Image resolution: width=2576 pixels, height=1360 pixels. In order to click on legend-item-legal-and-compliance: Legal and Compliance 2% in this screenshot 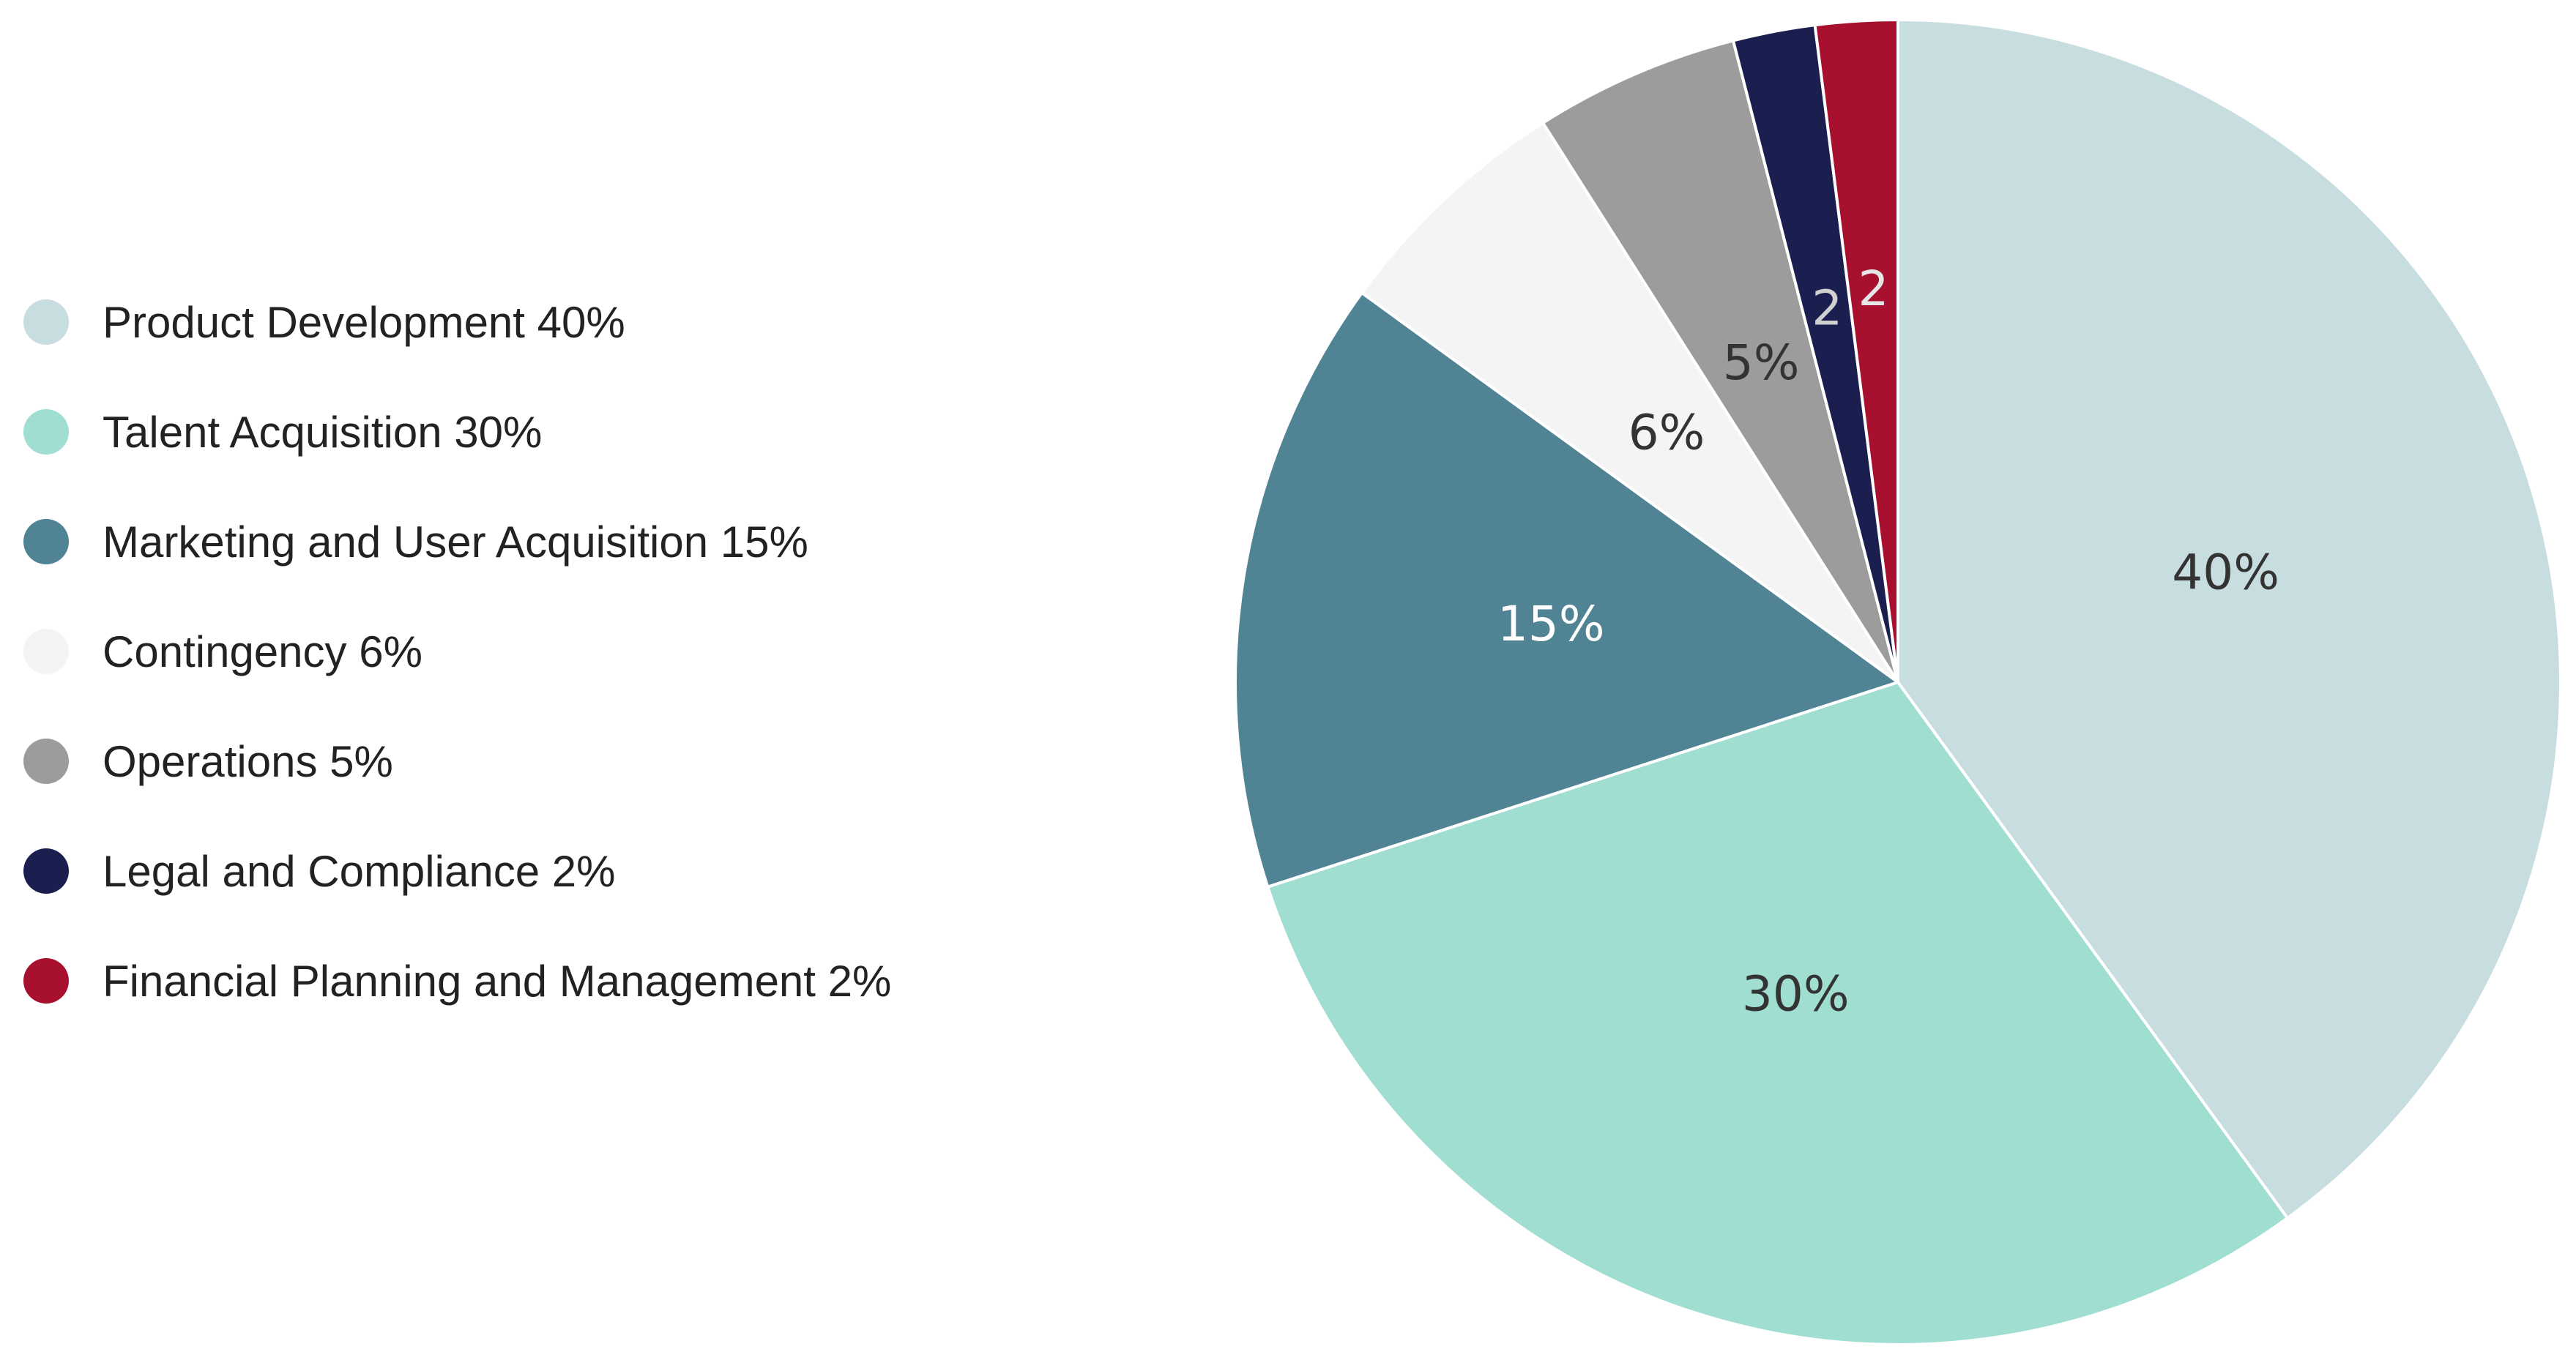, I will do `click(319, 871)`.